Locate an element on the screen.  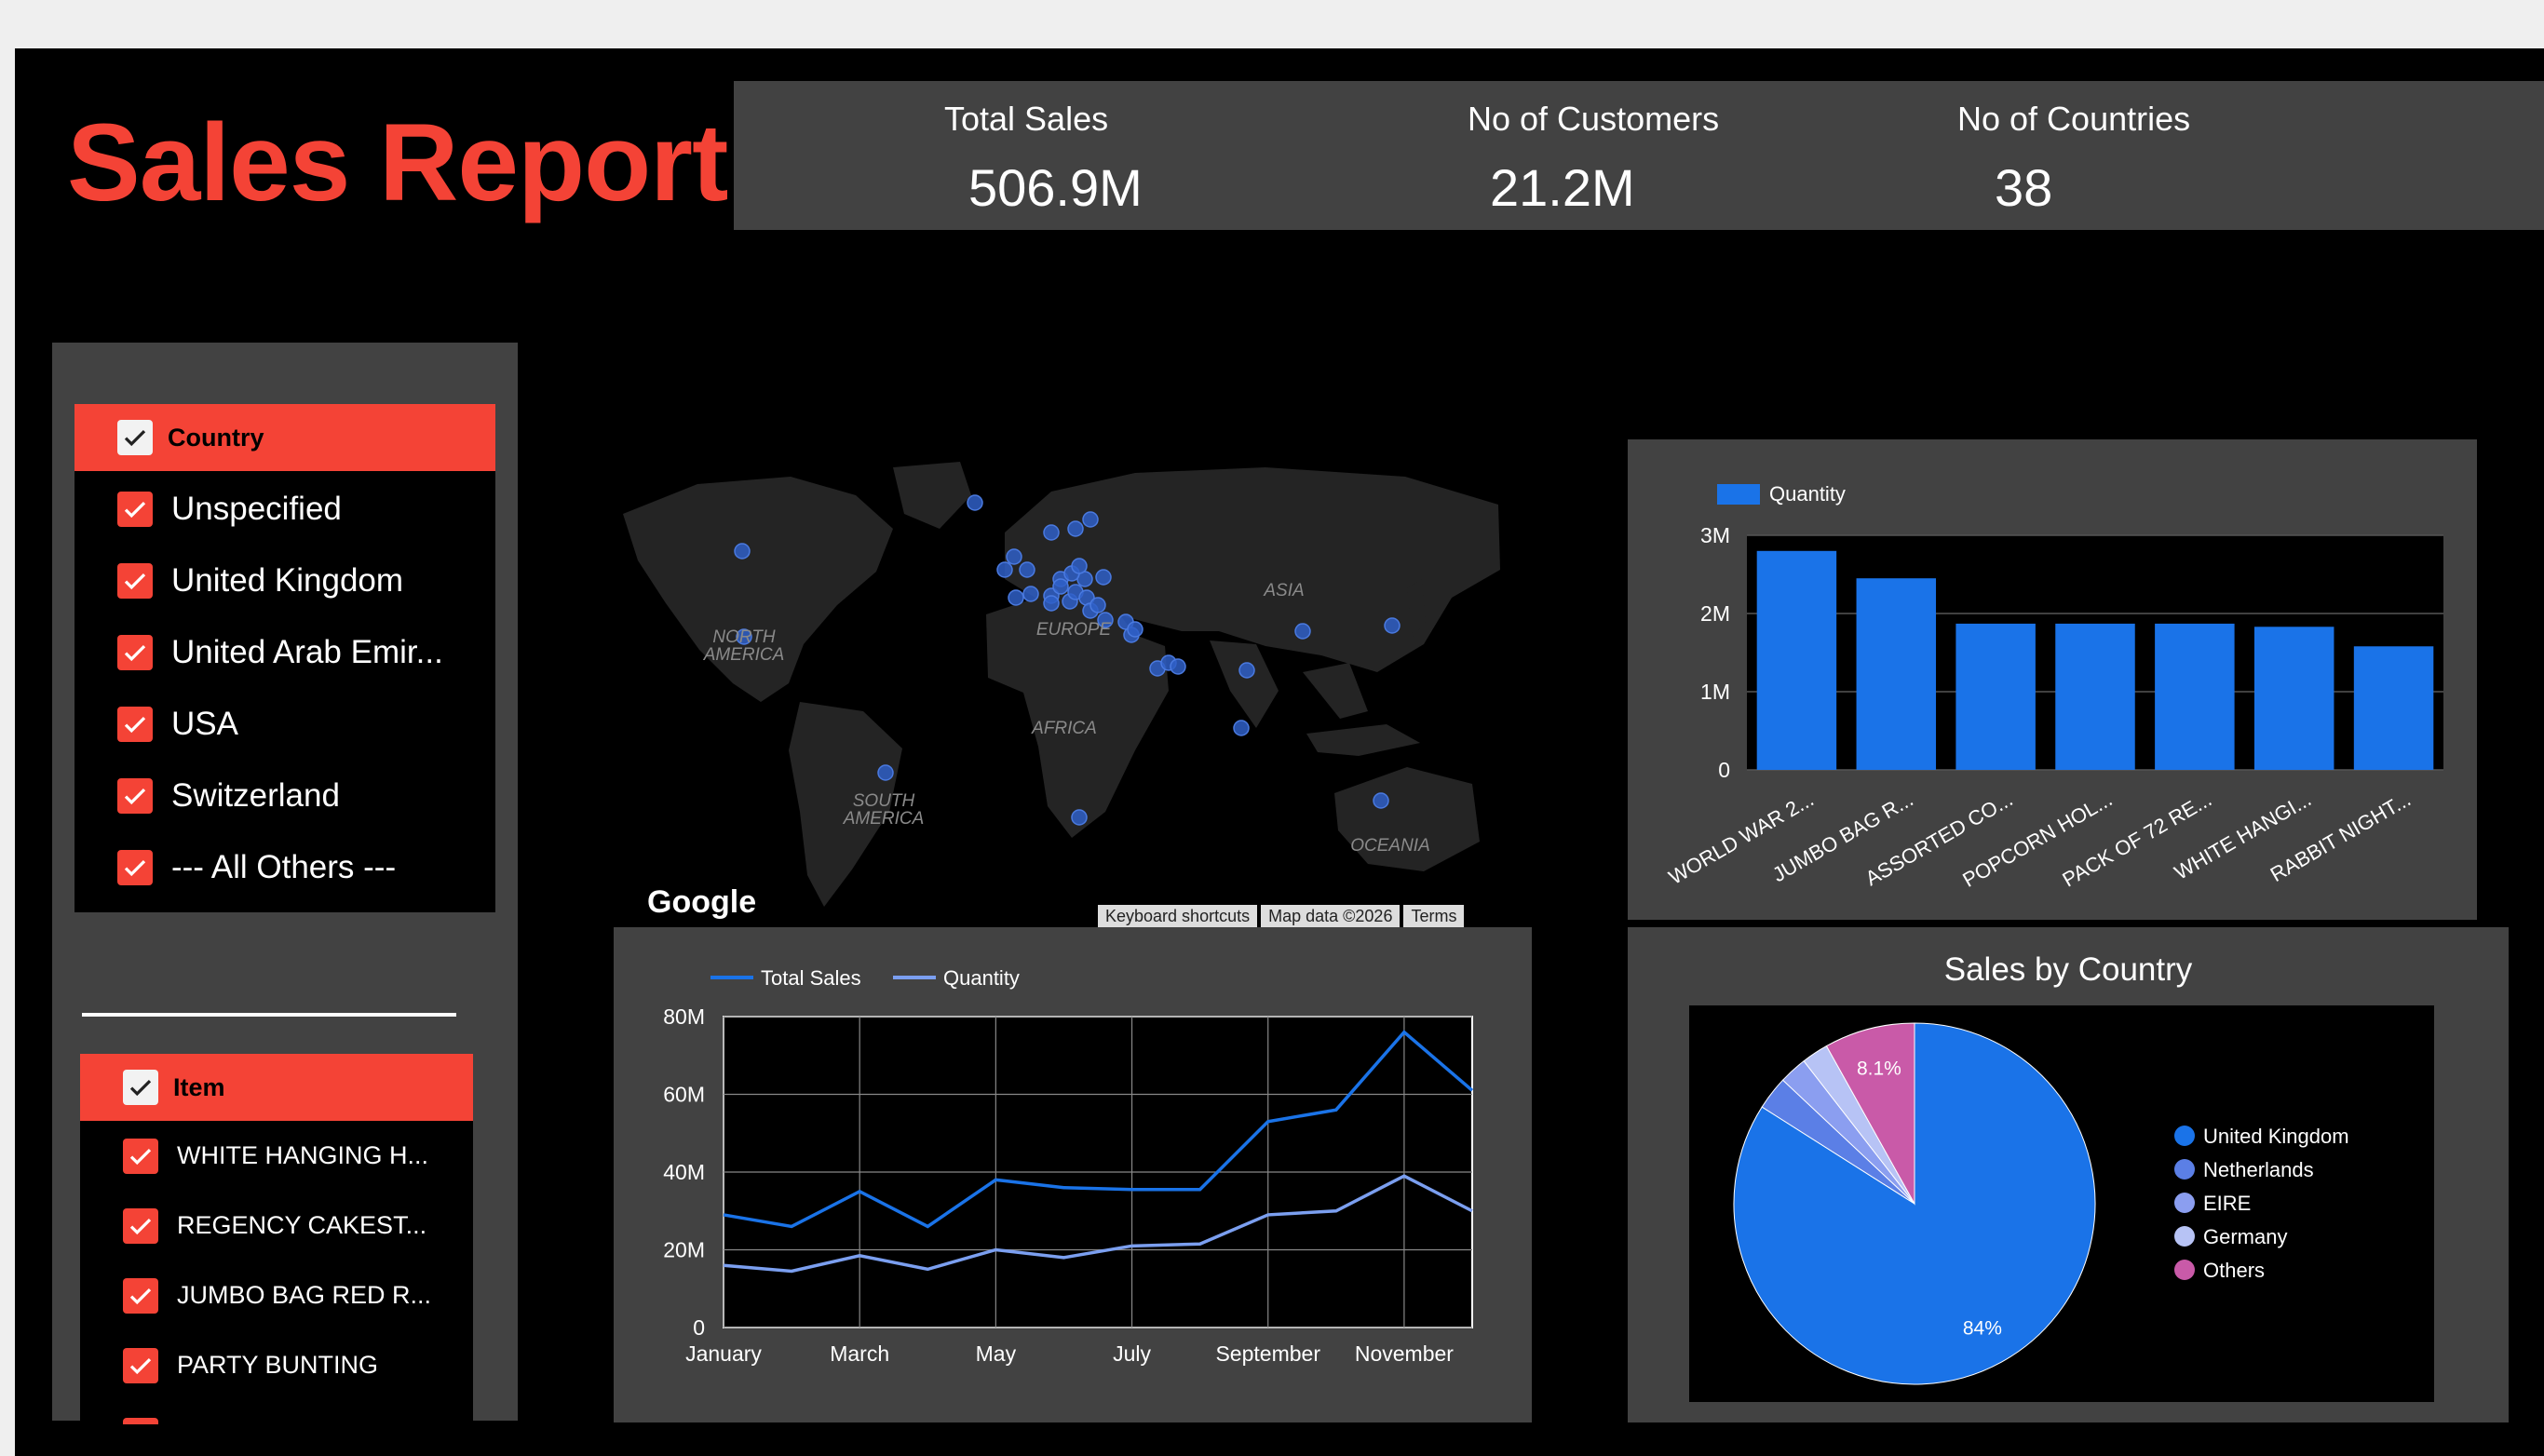
pie-slice is located at coordinates (1870, 1114).